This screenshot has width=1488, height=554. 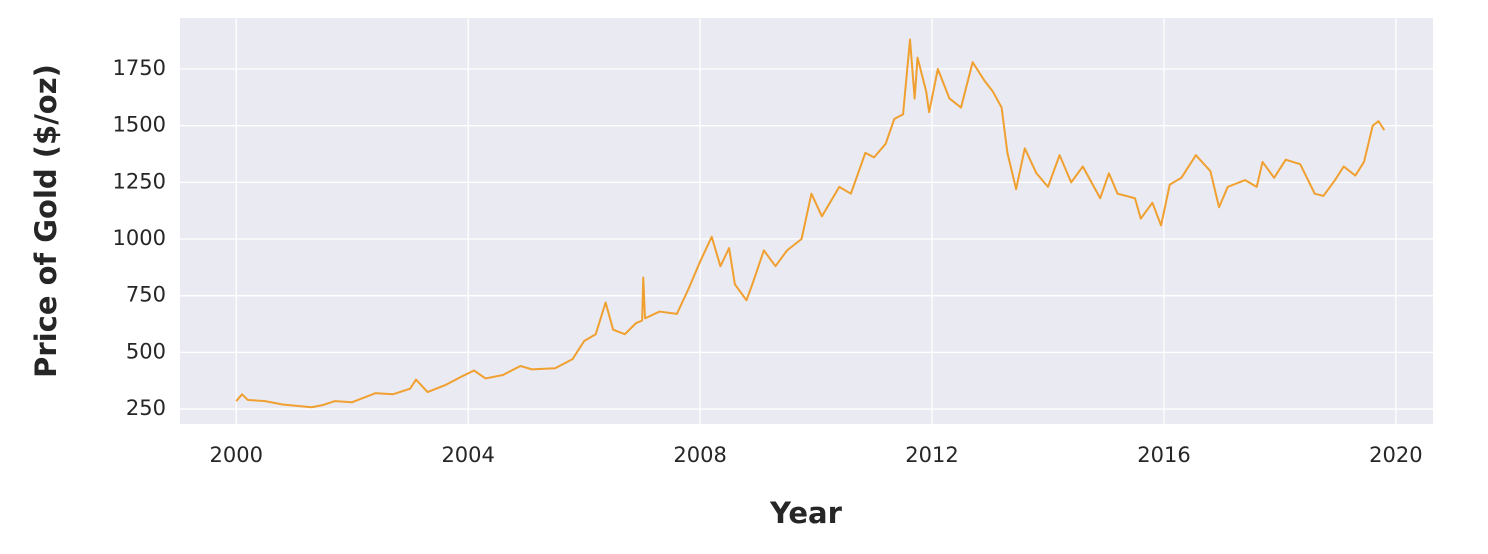 I want to click on y-tick-label: 1500, so click(x=139, y=125).